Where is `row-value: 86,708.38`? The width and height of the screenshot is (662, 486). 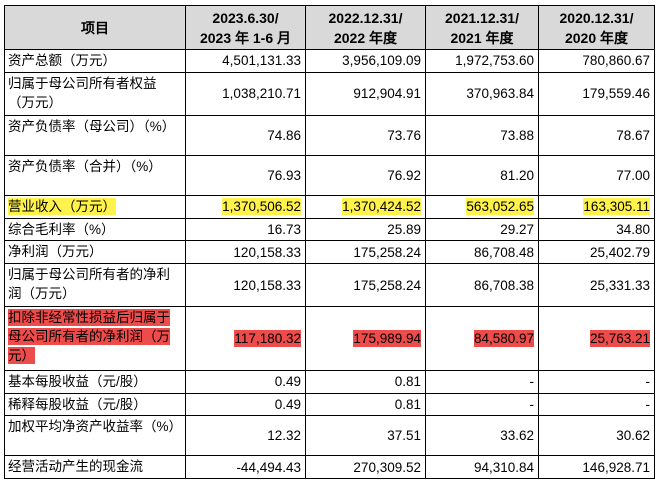
row-value: 86,708.38 is located at coordinates (482, 285).